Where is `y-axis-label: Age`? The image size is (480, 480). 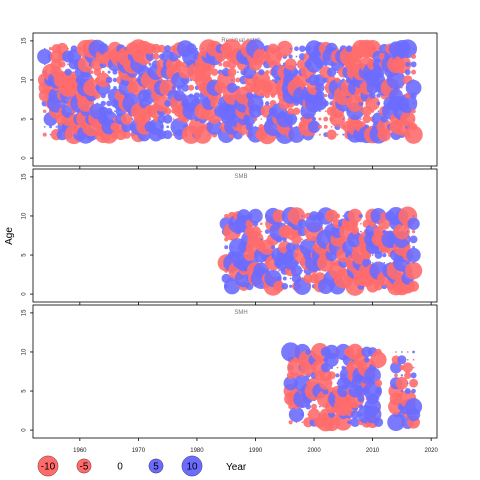
y-axis-label: Age is located at coordinates (9, 236).